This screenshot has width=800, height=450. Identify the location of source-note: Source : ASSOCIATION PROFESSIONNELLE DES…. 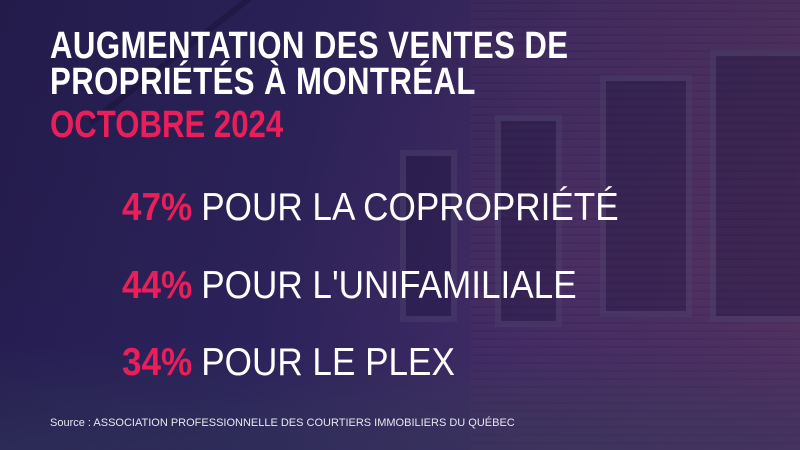
(282, 423).